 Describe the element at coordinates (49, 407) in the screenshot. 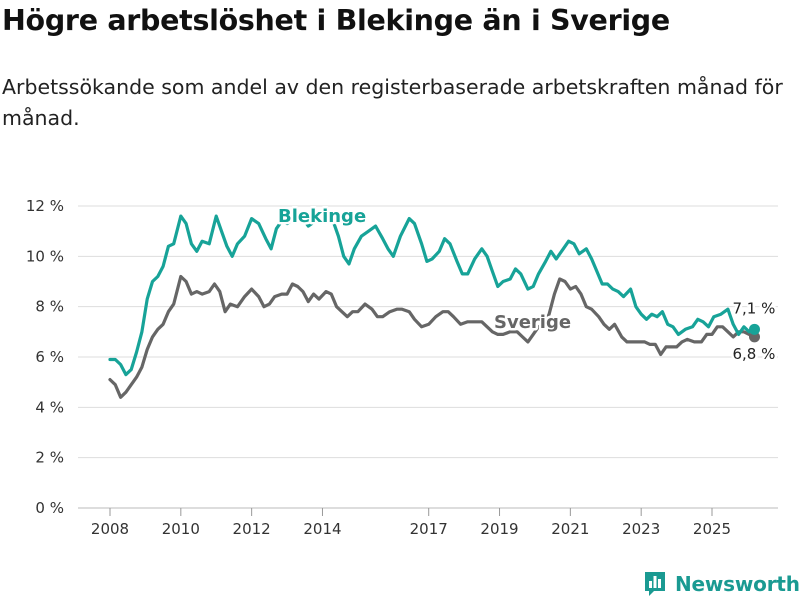

I see `y-tick-label: 4 %` at that location.